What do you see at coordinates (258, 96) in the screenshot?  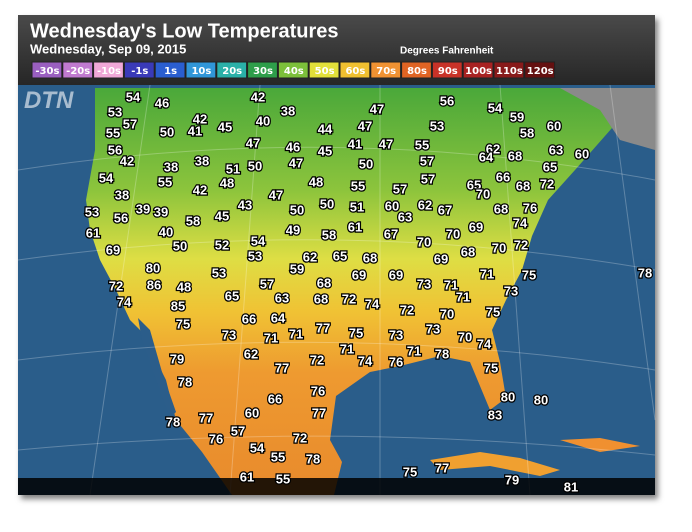 I see `temperature: 42` at bounding box center [258, 96].